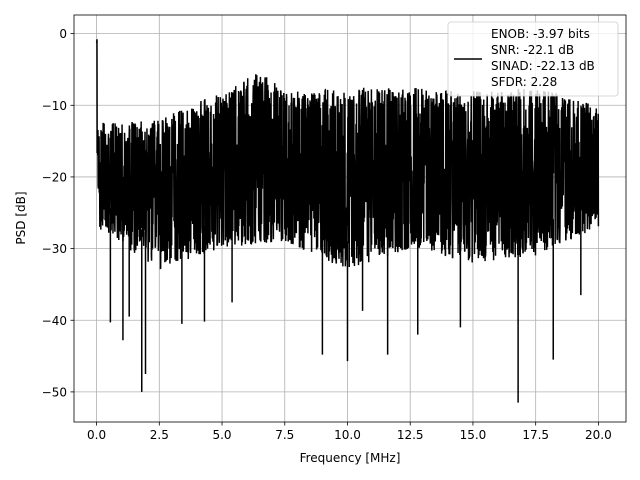 The image size is (640, 480). Describe the element at coordinates (221, 435) in the screenshot. I see `x-tick-label: 5.0` at that location.